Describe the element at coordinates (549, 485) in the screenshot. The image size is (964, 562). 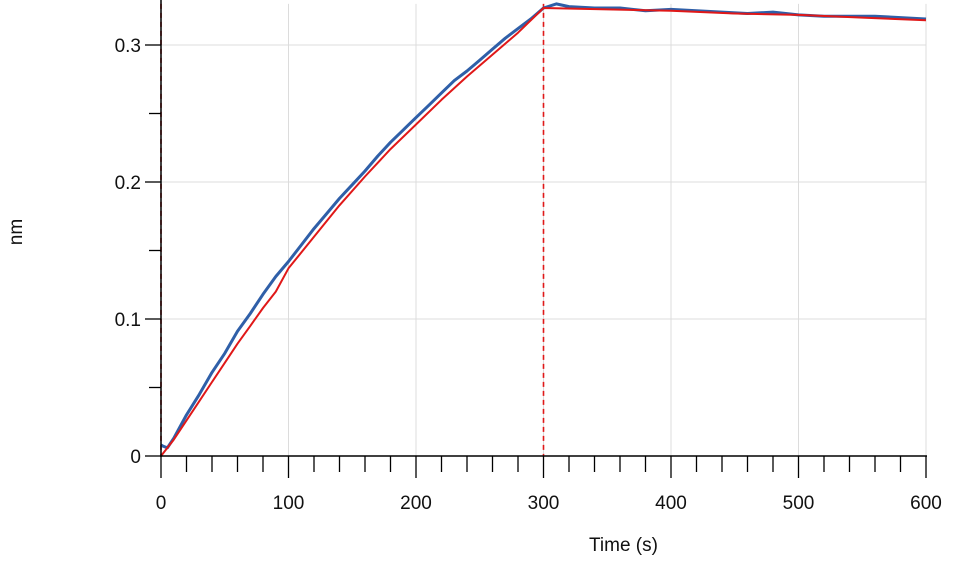
I see `x-axis-ticks: 0 100 200 300 400 500 600` at that location.